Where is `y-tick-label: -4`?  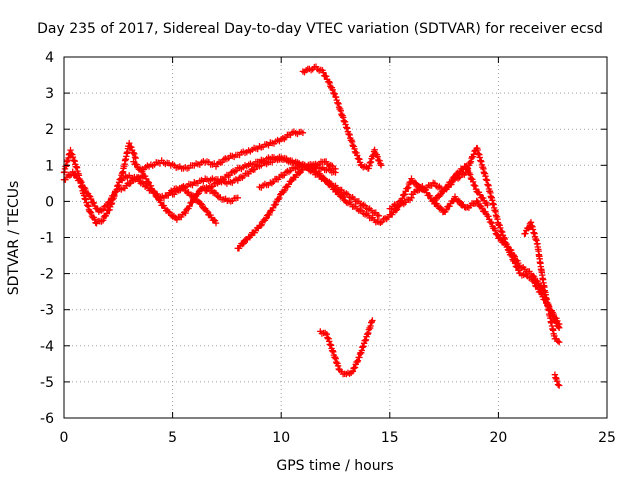 y-tick-label: -4 is located at coordinates (47, 347).